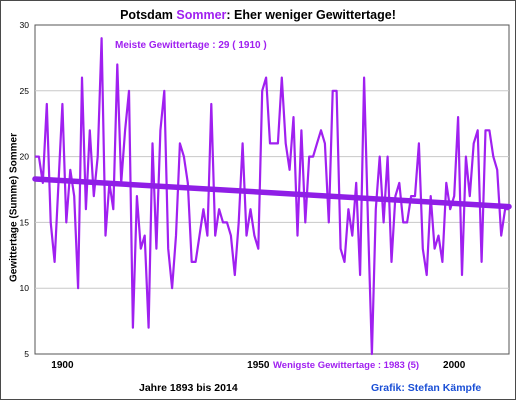 The image size is (516, 400). Describe the element at coordinates (25, 25) in the screenshot. I see `y-tick-30: 30` at that location.